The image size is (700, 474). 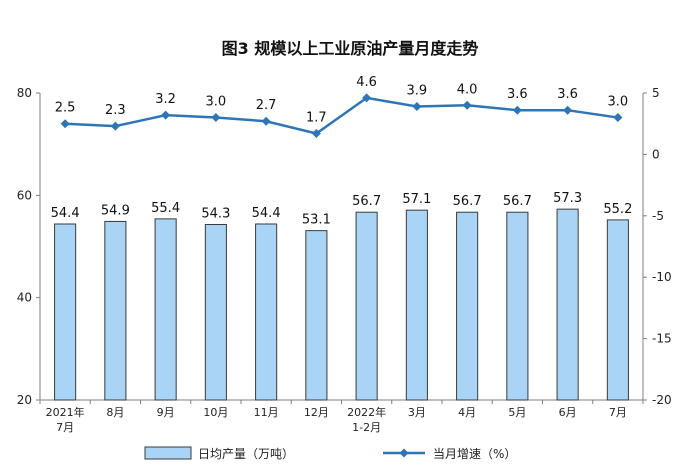 I want to click on legend-line-marker, so click(x=404, y=453).